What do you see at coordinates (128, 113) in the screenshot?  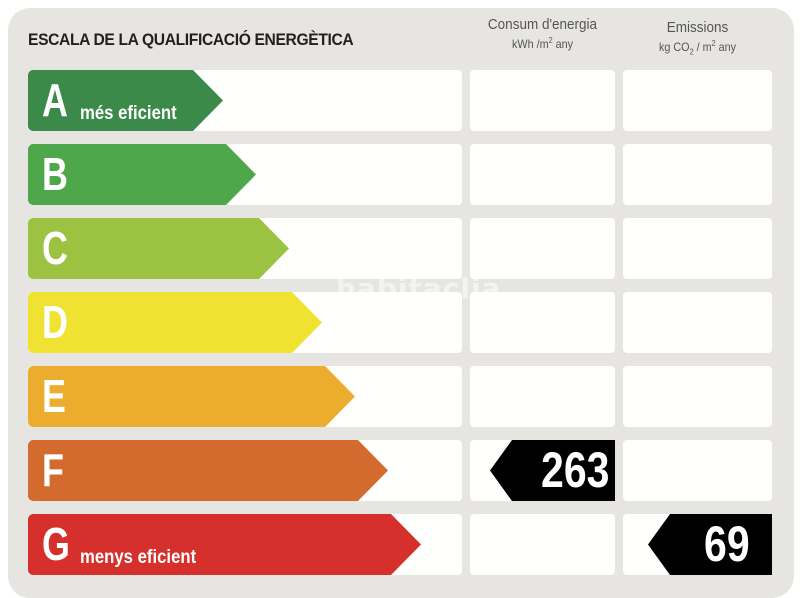 I see `rating-note: més eficient` at bounding box center [128, 113].